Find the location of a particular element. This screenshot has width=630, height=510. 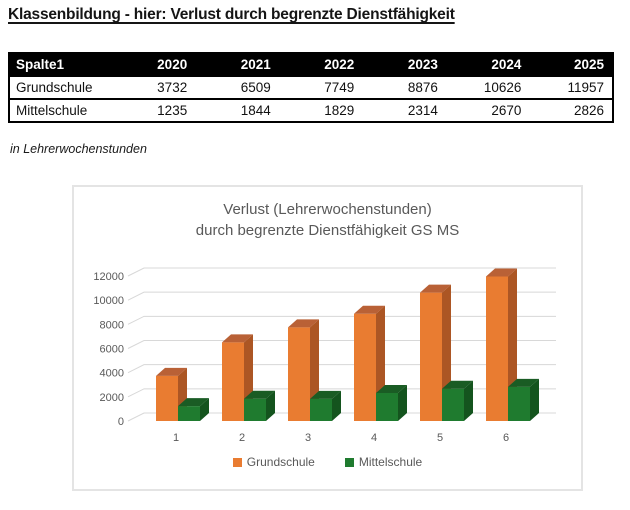

svg-text: 2 is located at coordinates (242, 438).